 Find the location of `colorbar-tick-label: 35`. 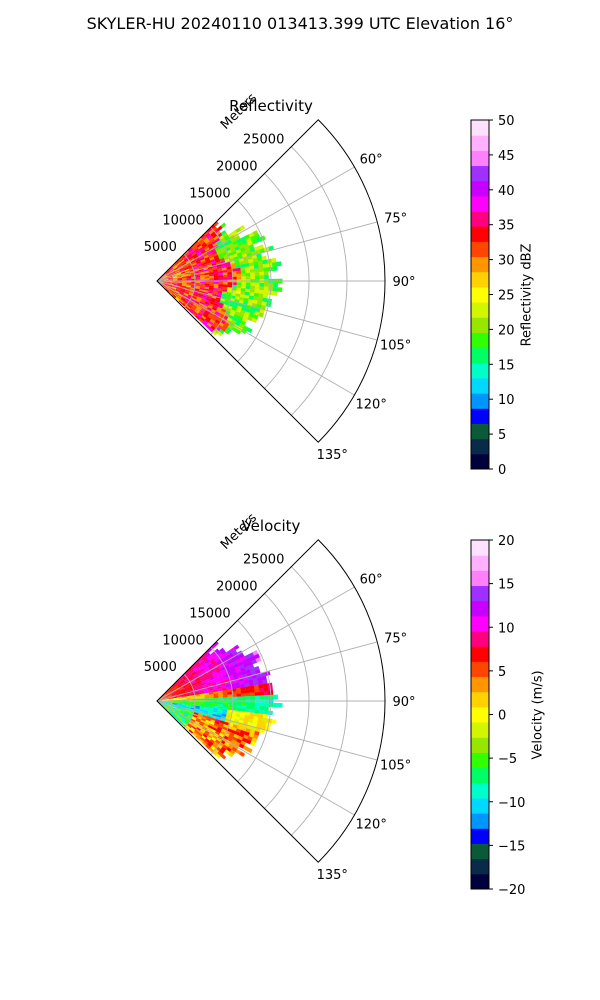

colorbar-tick-label: 35 is located at coordinates (506, 226).